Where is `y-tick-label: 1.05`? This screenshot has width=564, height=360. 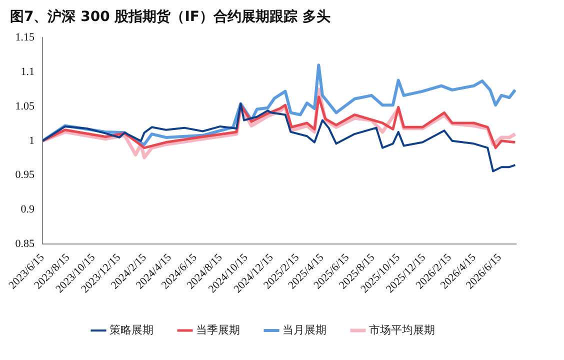
y-tick-label: 1.05 is located at coordinates (25, 106).